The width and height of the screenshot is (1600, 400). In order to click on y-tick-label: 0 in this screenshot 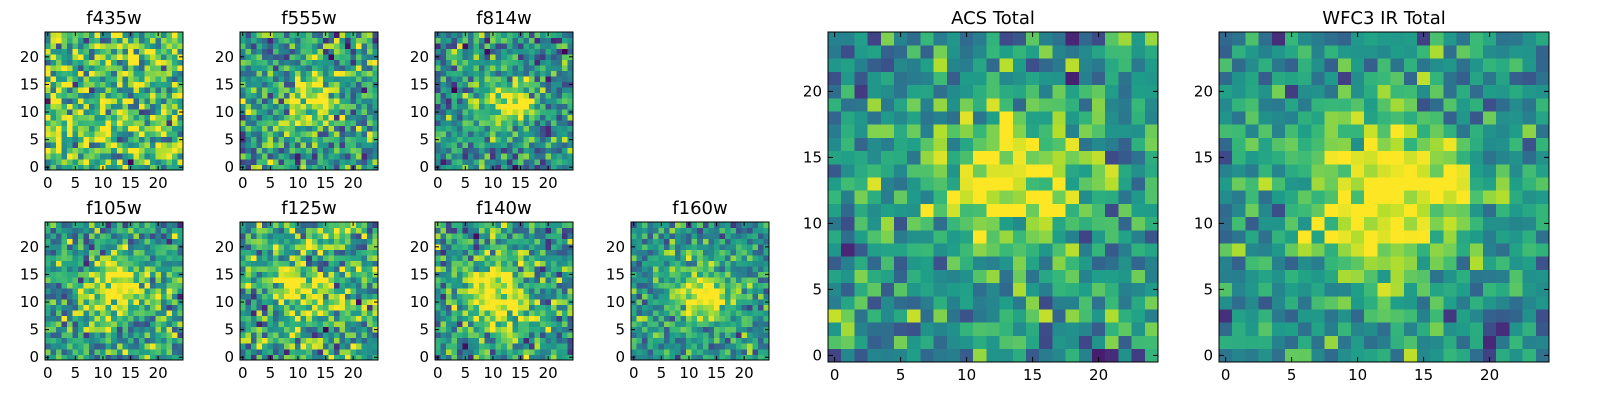, I will do `click(620, 357)`.